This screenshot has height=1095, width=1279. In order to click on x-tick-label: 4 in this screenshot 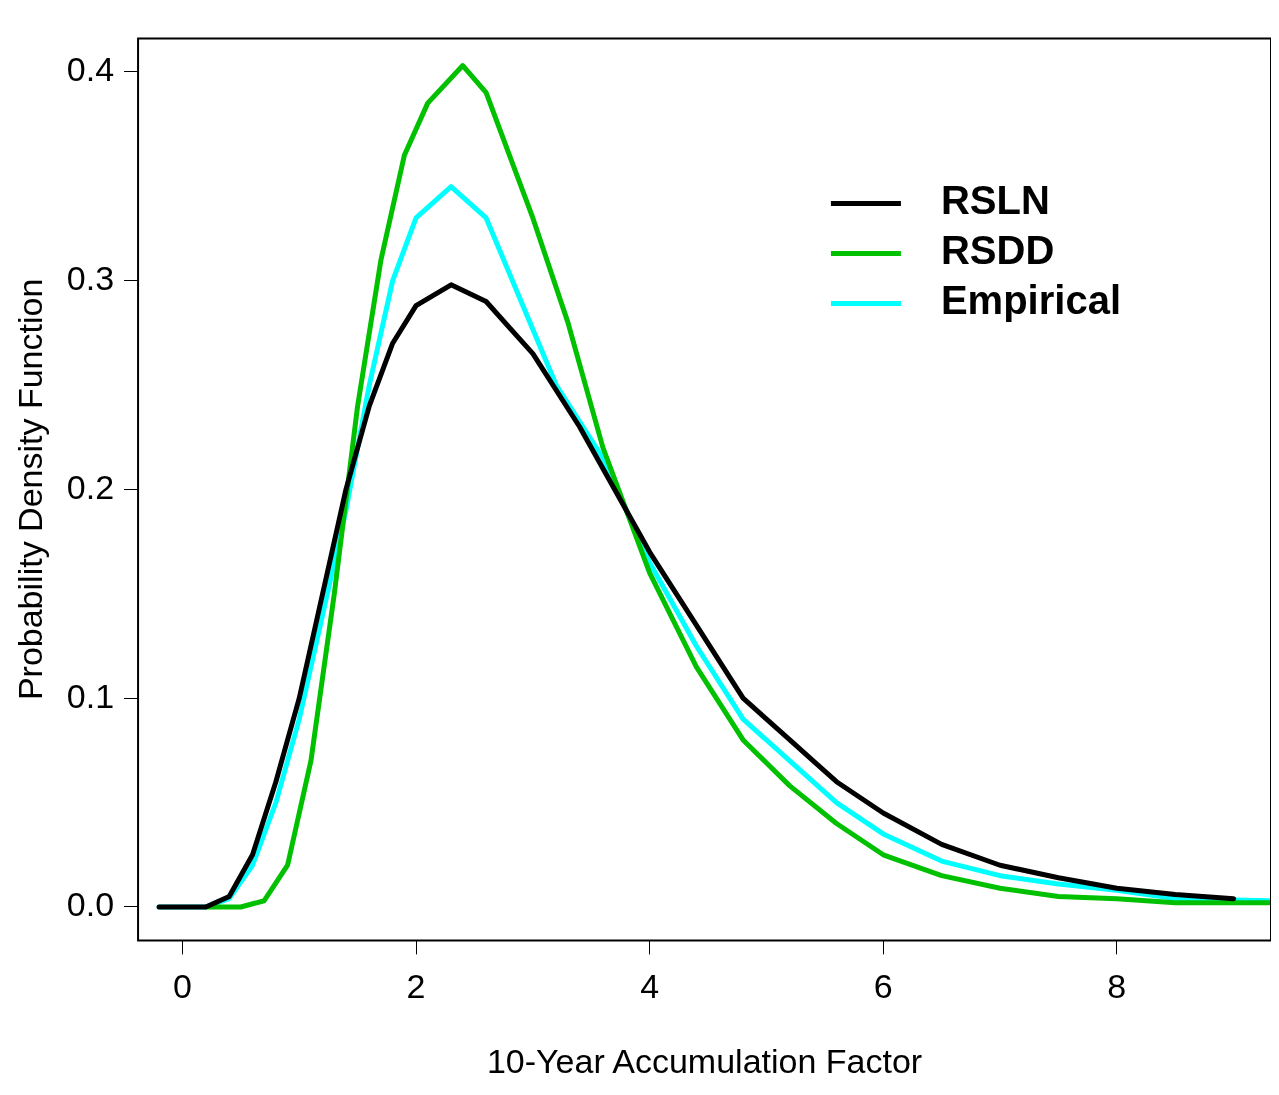, I will do `click(650, 986)`.